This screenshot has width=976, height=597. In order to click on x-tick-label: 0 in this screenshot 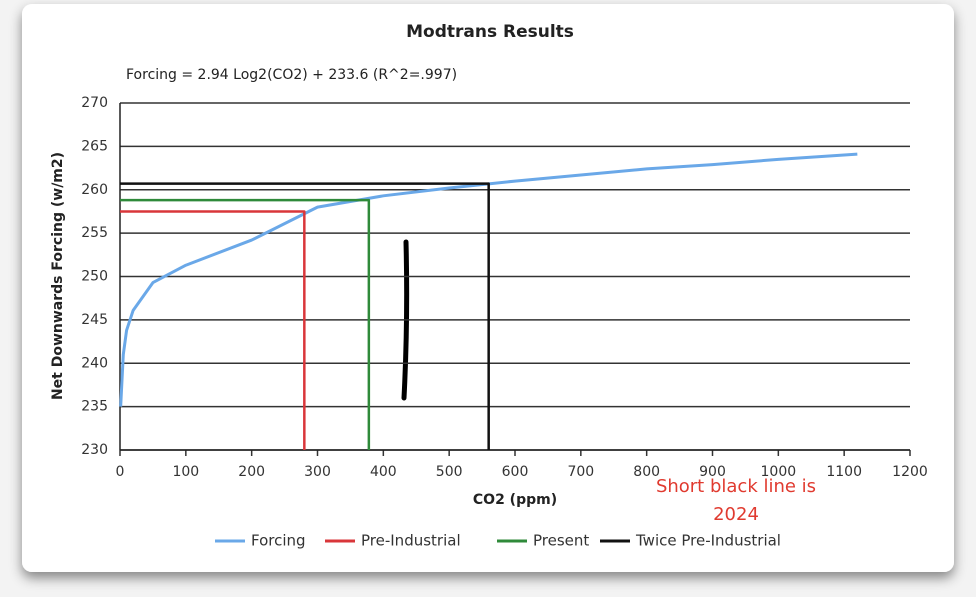, I will do `click(120, 472)`.